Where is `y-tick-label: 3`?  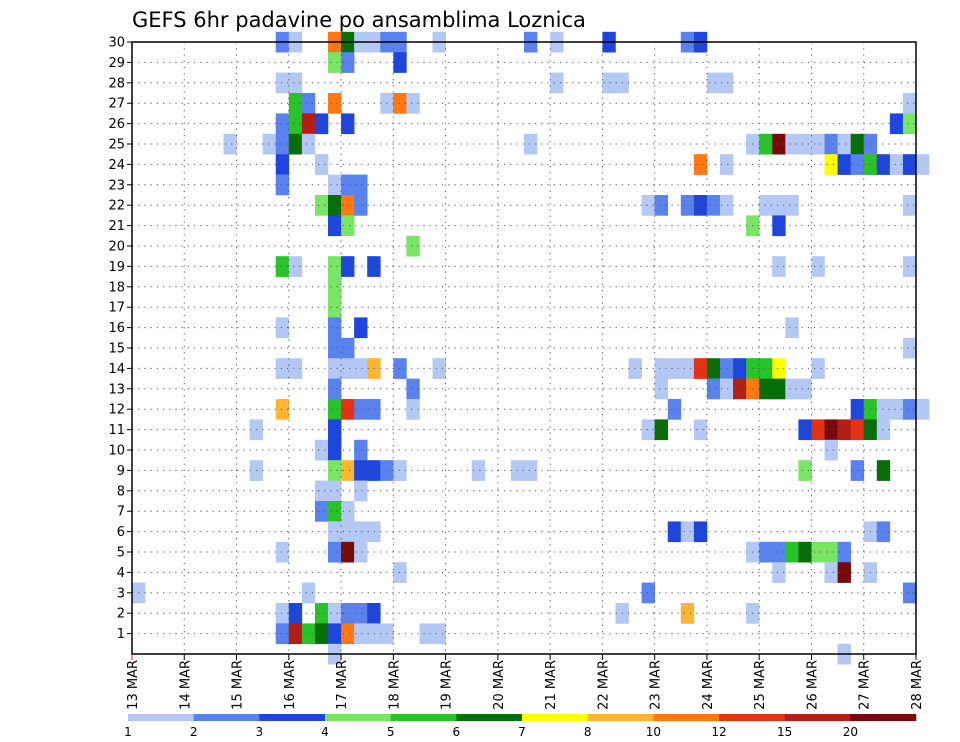 y-tick-label: 3 is located at coordinates (121, 593).